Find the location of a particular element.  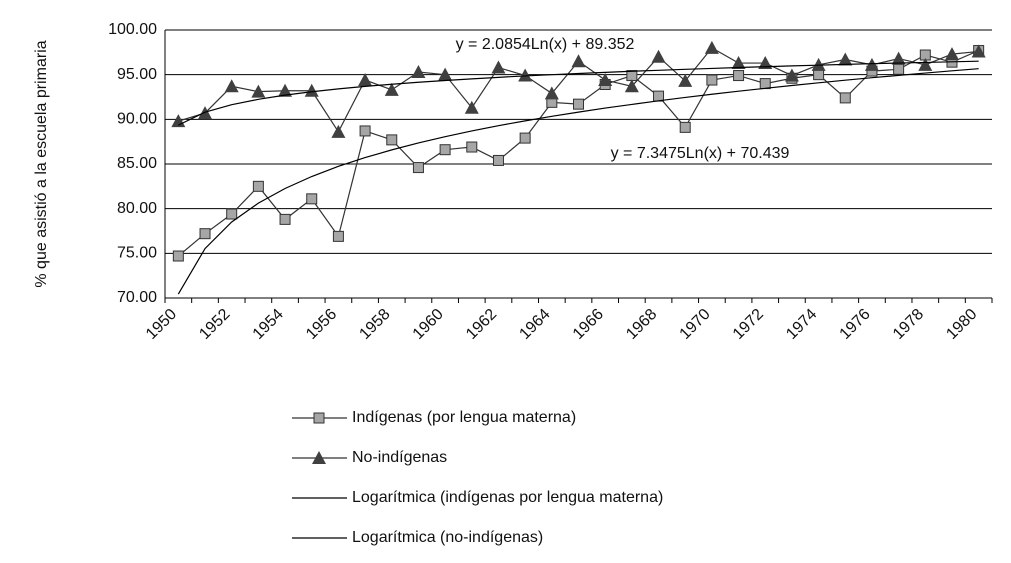

x-tick-label: 1976 is located at coordinates (855, 324).